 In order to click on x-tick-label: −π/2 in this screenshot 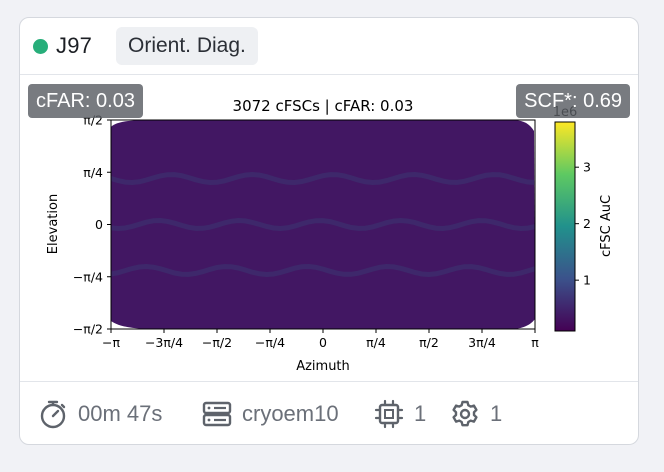, I will do `click(217, 342)`.